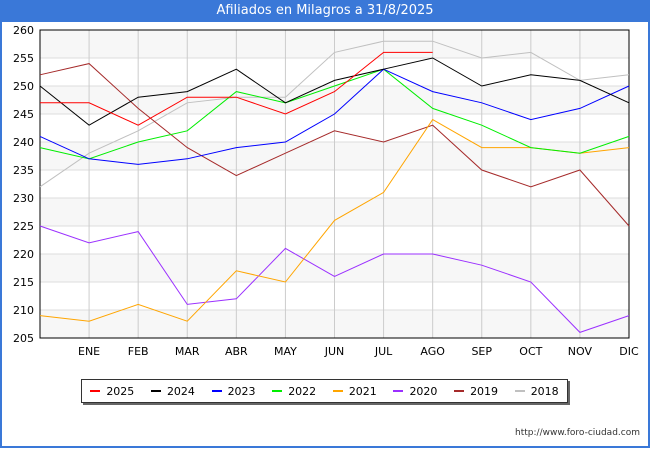 This screenshot has width=650, height=450. I want to click on legend-item-2018: 2018, so click(536, 391).